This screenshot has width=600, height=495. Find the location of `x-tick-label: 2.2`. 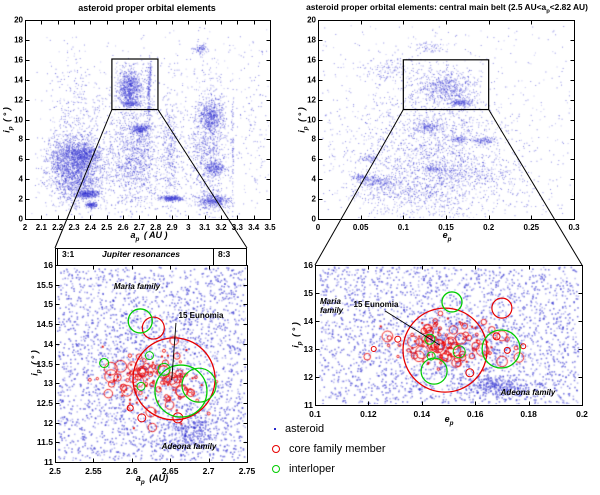

x-tick-label: 2.2 is located at coordinates (58, 227).